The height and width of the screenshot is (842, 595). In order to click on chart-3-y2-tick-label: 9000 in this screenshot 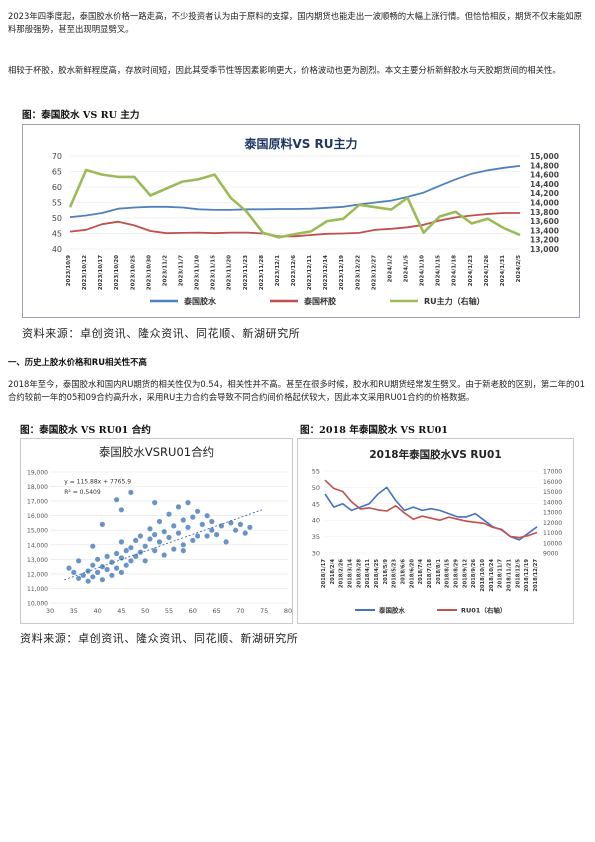, I will do `click(550, 554)`.